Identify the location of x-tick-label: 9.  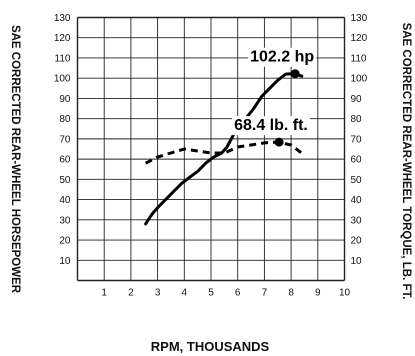
(318, 293).